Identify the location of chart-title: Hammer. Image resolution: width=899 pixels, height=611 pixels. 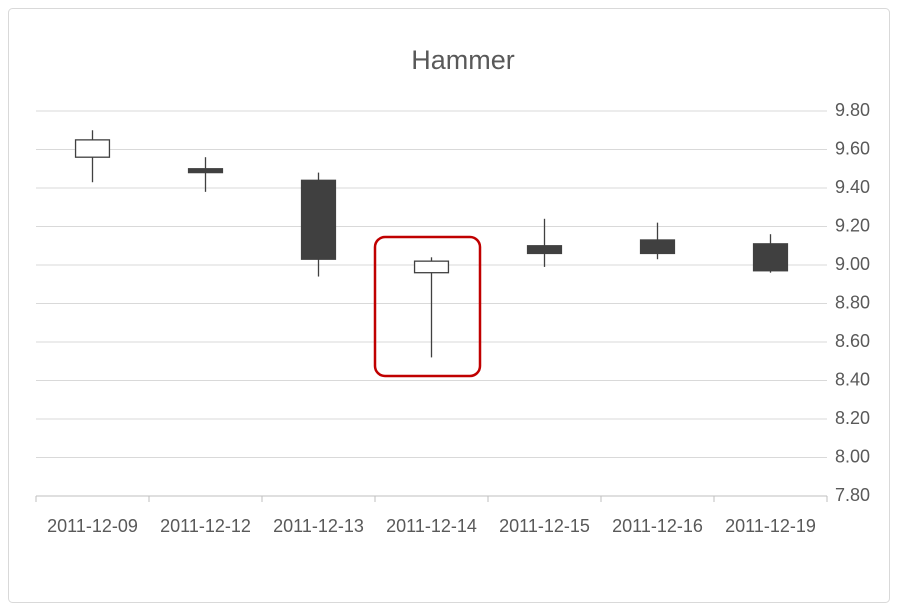
(463, 60).